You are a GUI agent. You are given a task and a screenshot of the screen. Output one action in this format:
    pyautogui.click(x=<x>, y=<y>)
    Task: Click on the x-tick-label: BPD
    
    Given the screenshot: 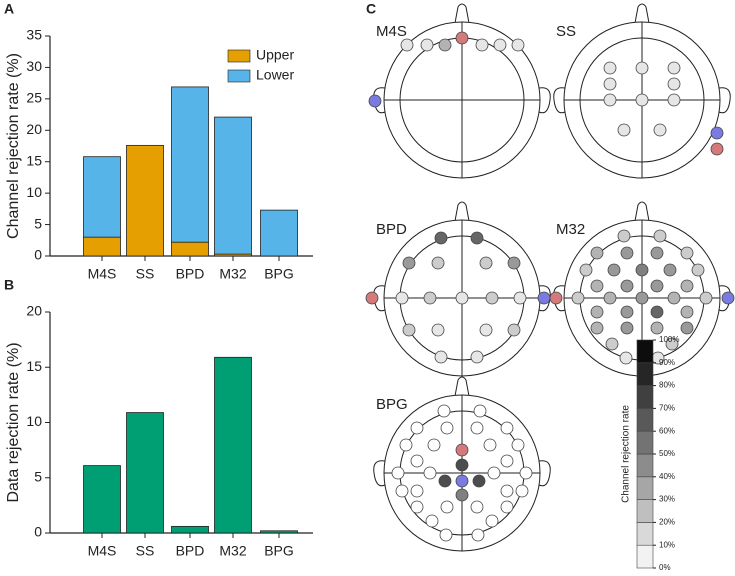 What is the action you would take?
    pyautogui.click(x=190, y=274)
    